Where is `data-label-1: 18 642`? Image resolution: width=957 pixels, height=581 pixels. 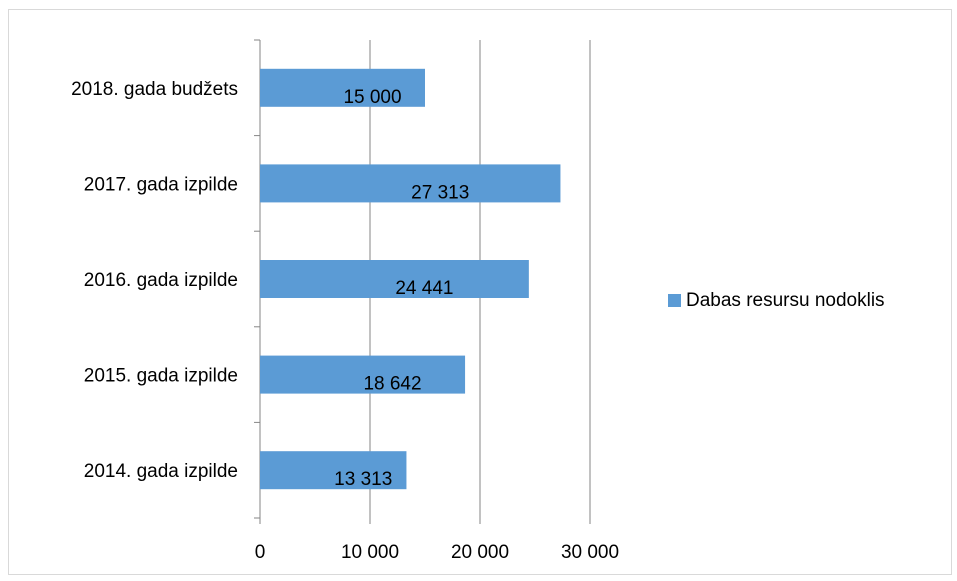 data-label-1: 18 642 is located at coordinates (392, 384).